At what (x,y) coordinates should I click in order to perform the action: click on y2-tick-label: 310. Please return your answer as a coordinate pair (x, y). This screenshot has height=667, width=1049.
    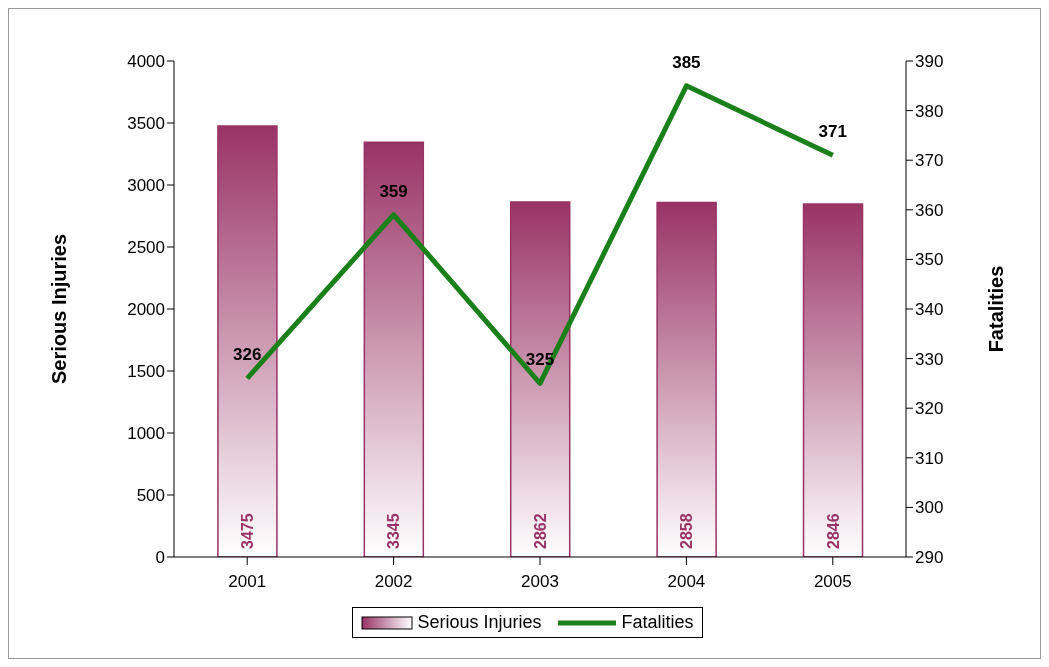
    Looking at the image, I should click on (929, 458).